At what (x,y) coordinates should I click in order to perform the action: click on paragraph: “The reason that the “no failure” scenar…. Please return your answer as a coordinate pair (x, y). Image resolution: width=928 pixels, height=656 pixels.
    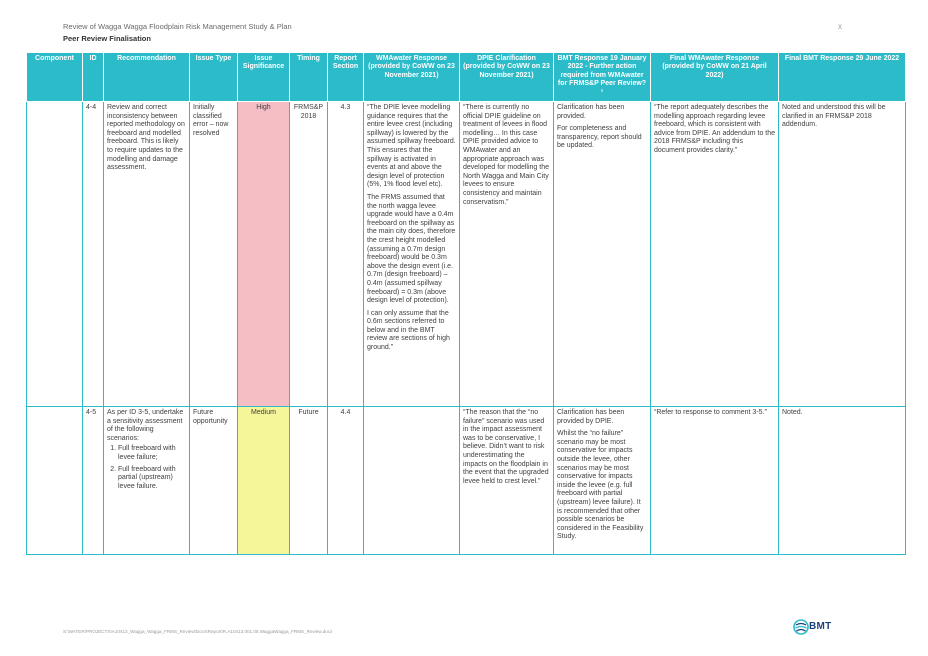
    Looking at the image, I should click on (506, 447).